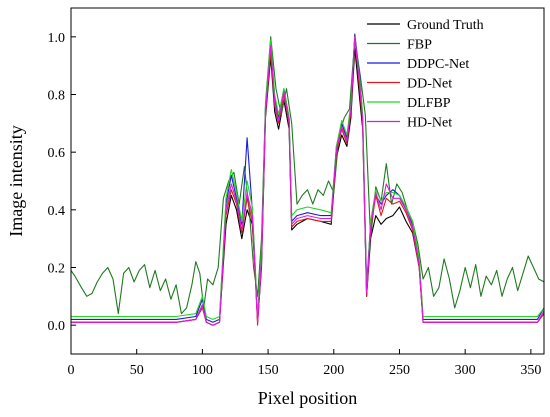 This screenshot has width=550, height=417. What do you see at coordinates (333, 370) in the screenshot?
I see `x-tick-label: 200` at bounding box center [333, 370].